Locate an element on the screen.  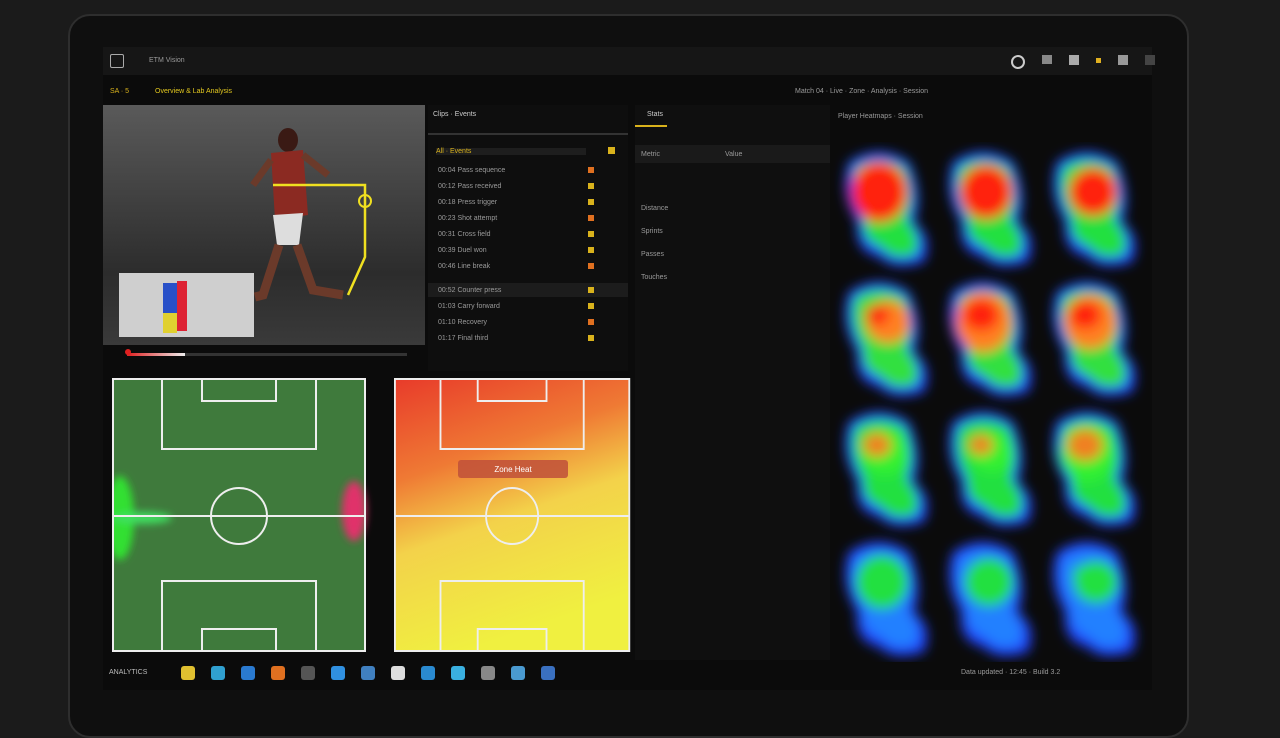
video-frame is located at coordinates (311, 215).